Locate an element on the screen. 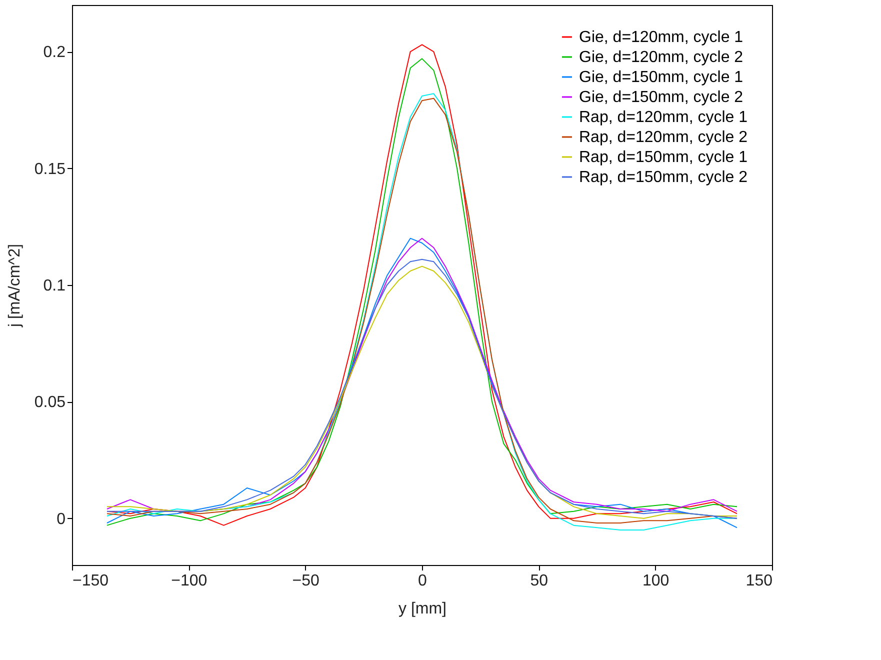 This screenshot has width=881, height=660. y-tick-label: 0 is located at coordinates (61, 519).